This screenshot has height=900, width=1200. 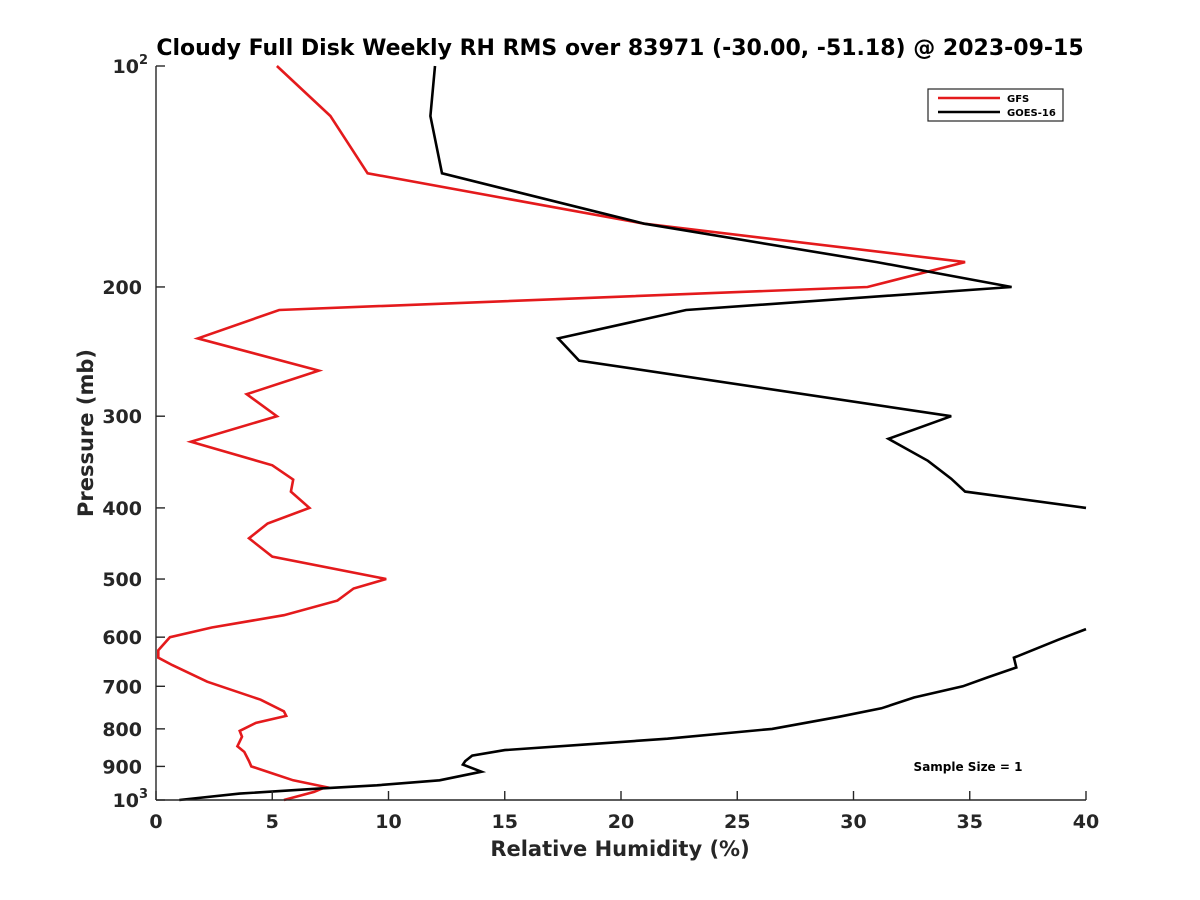 I want to click on x-tick-label: 0, so click(x=155, y=822).